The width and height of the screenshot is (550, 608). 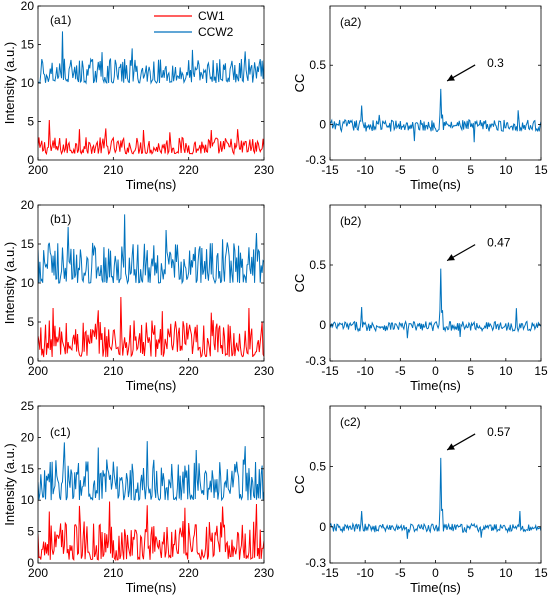 What do you see at coordinates (216, 32) in the screenshot?
I see `legend-entry: CCW2` at bounding box center [216, 32].